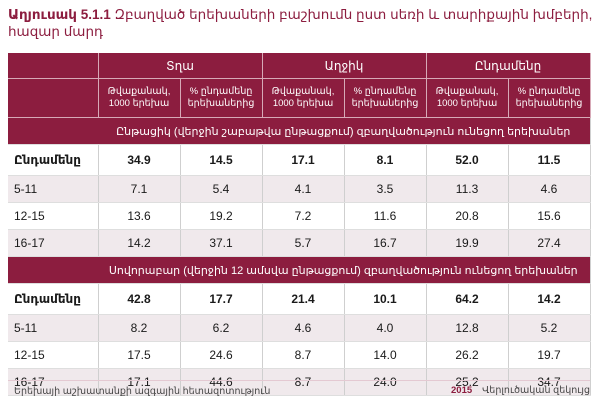  Describe the element at coordinates (221, 160) in the screenshot. I see `table-cell: 14.5` at that location.